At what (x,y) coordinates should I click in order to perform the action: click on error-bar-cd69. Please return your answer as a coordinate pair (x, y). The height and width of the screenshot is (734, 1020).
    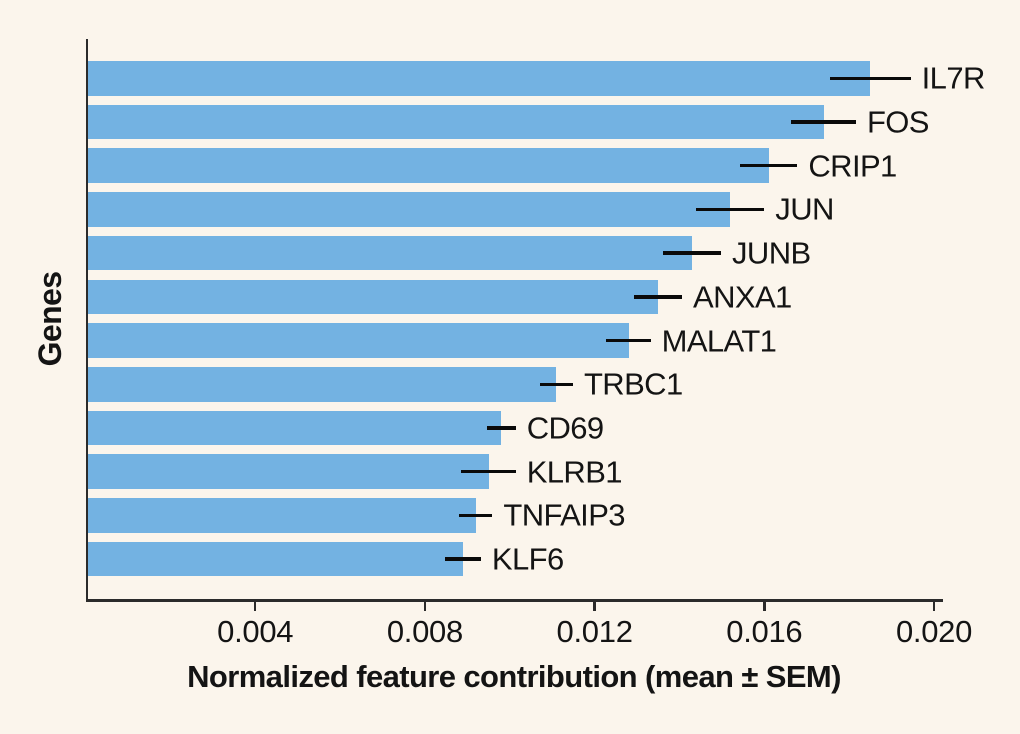
    Looking at the image, I should click on (501, 428).